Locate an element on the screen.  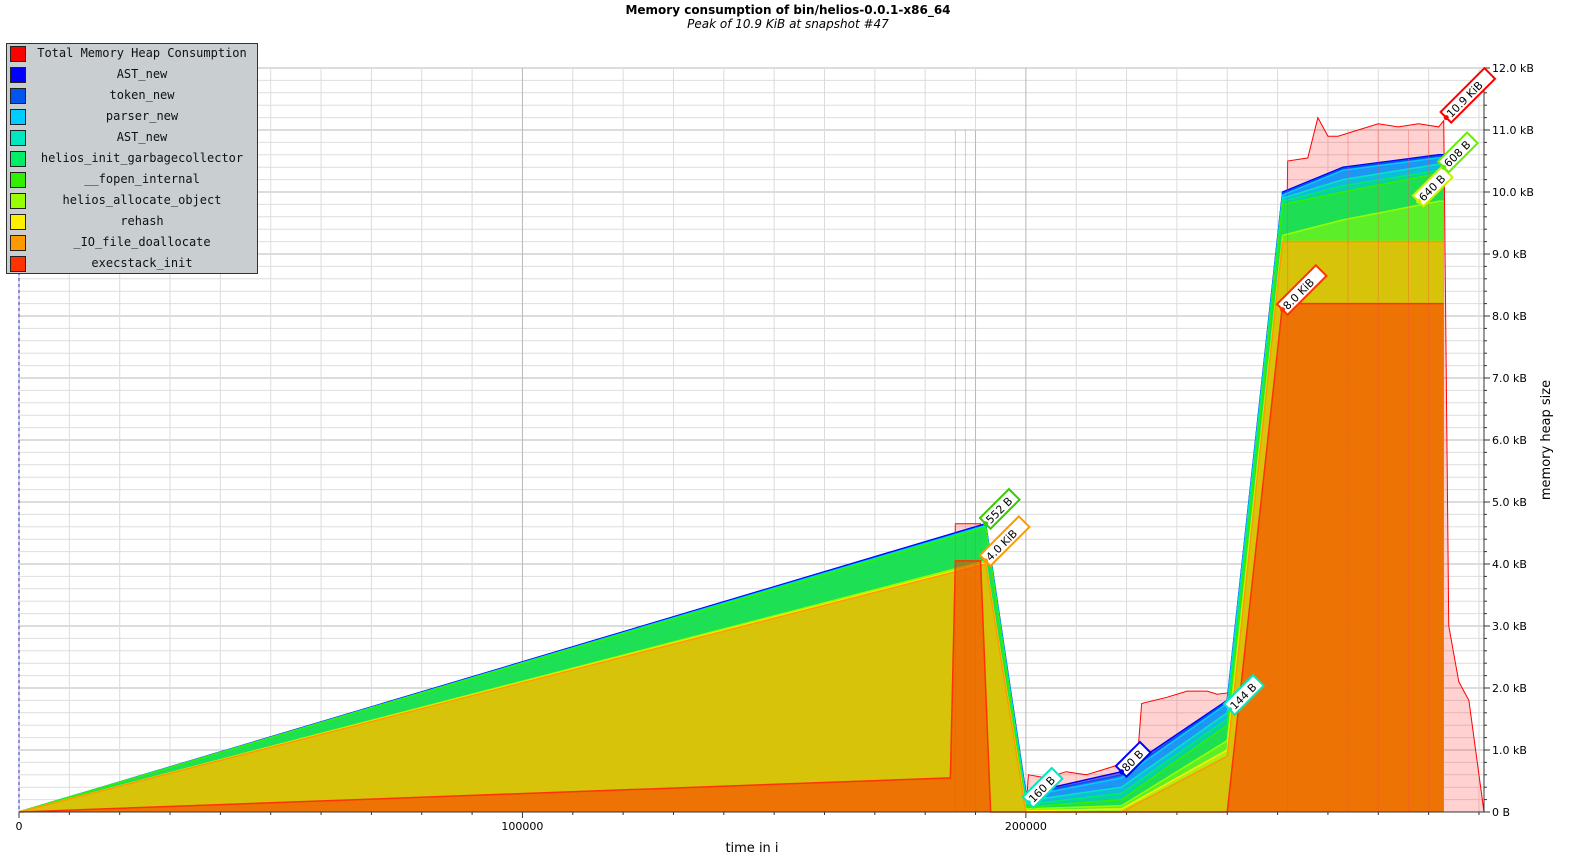
legend-item: helios_init_garbagecollector is located at coordinates (132, 159).